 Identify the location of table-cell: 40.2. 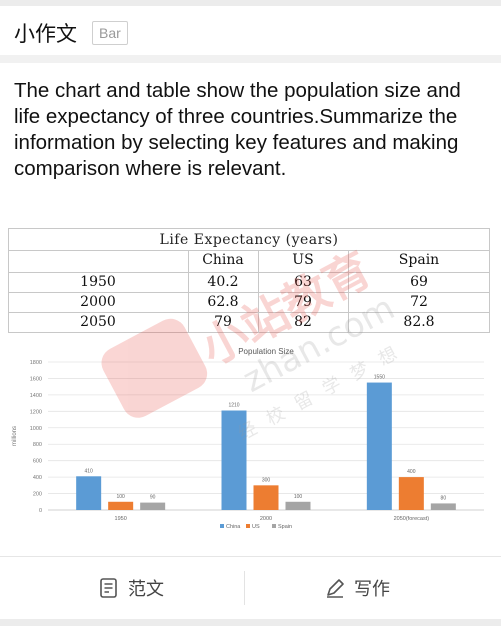
(223, 282).